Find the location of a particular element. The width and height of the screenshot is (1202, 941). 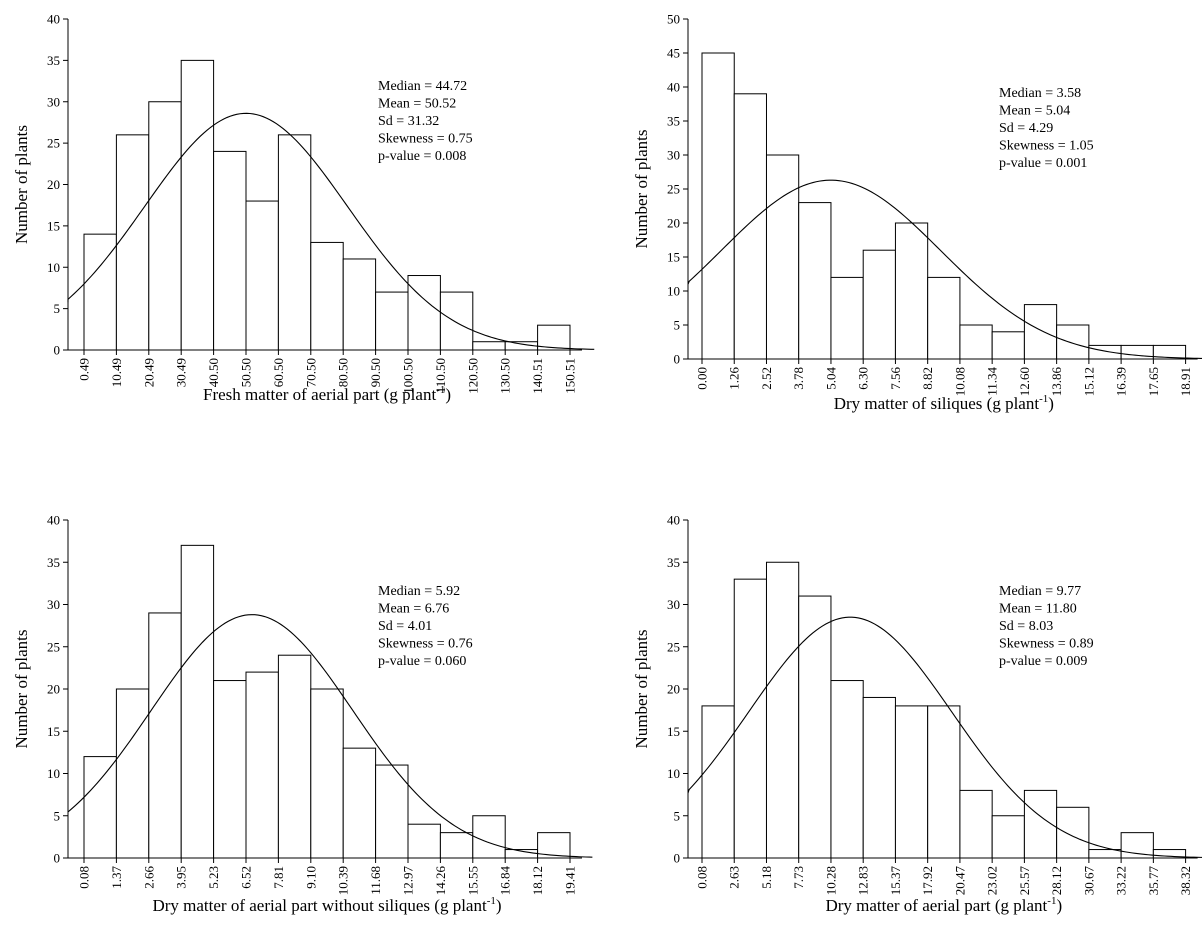

x-tick-label: 25.57 is located at coordinates (1024, 881).